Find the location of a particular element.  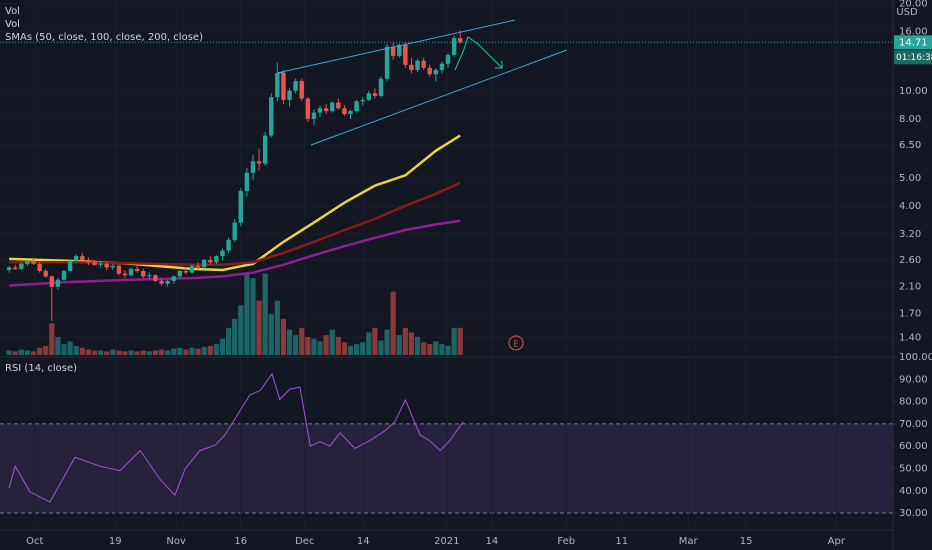

y-tick-label: 1.70 is located at coordinates (910, 313).